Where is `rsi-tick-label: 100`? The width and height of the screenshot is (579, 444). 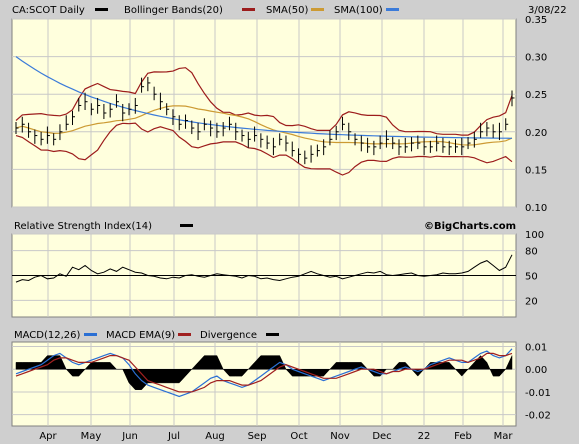
rsi-tick-label: 100 is located at coordinates (534, 235).